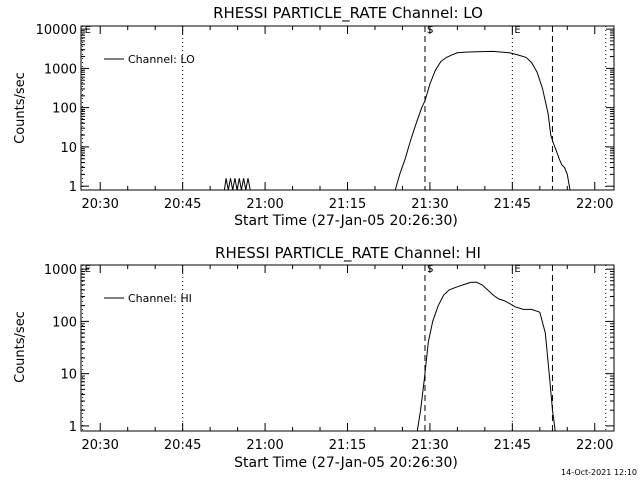  What do you see at coordinates (56, 30) in the screenshot?
I see `y-tick-label: 10000` at bounding box center [56, 30].